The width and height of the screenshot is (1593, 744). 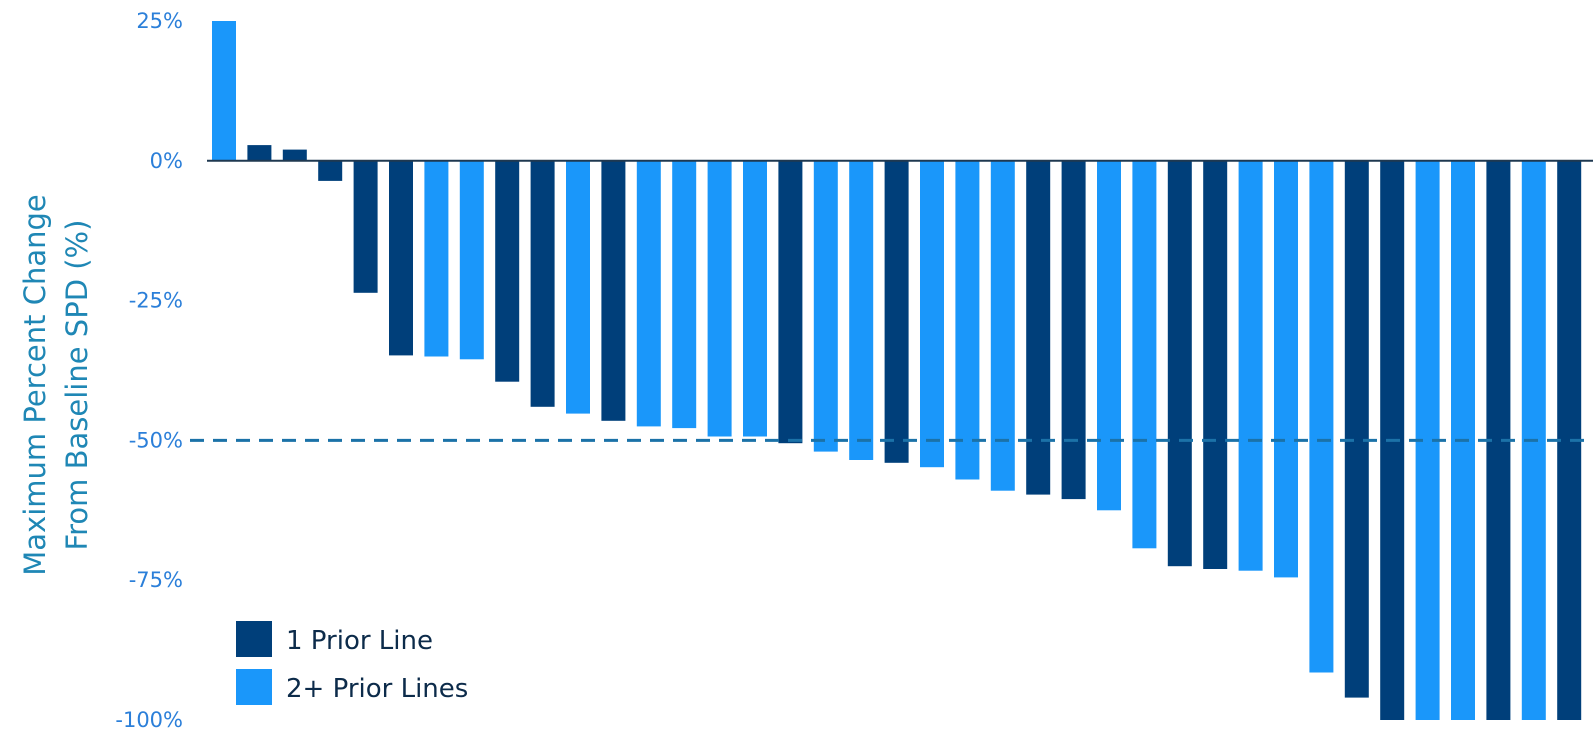 I want to click on y-tick-label: -25%, so click(x=156, y=301).